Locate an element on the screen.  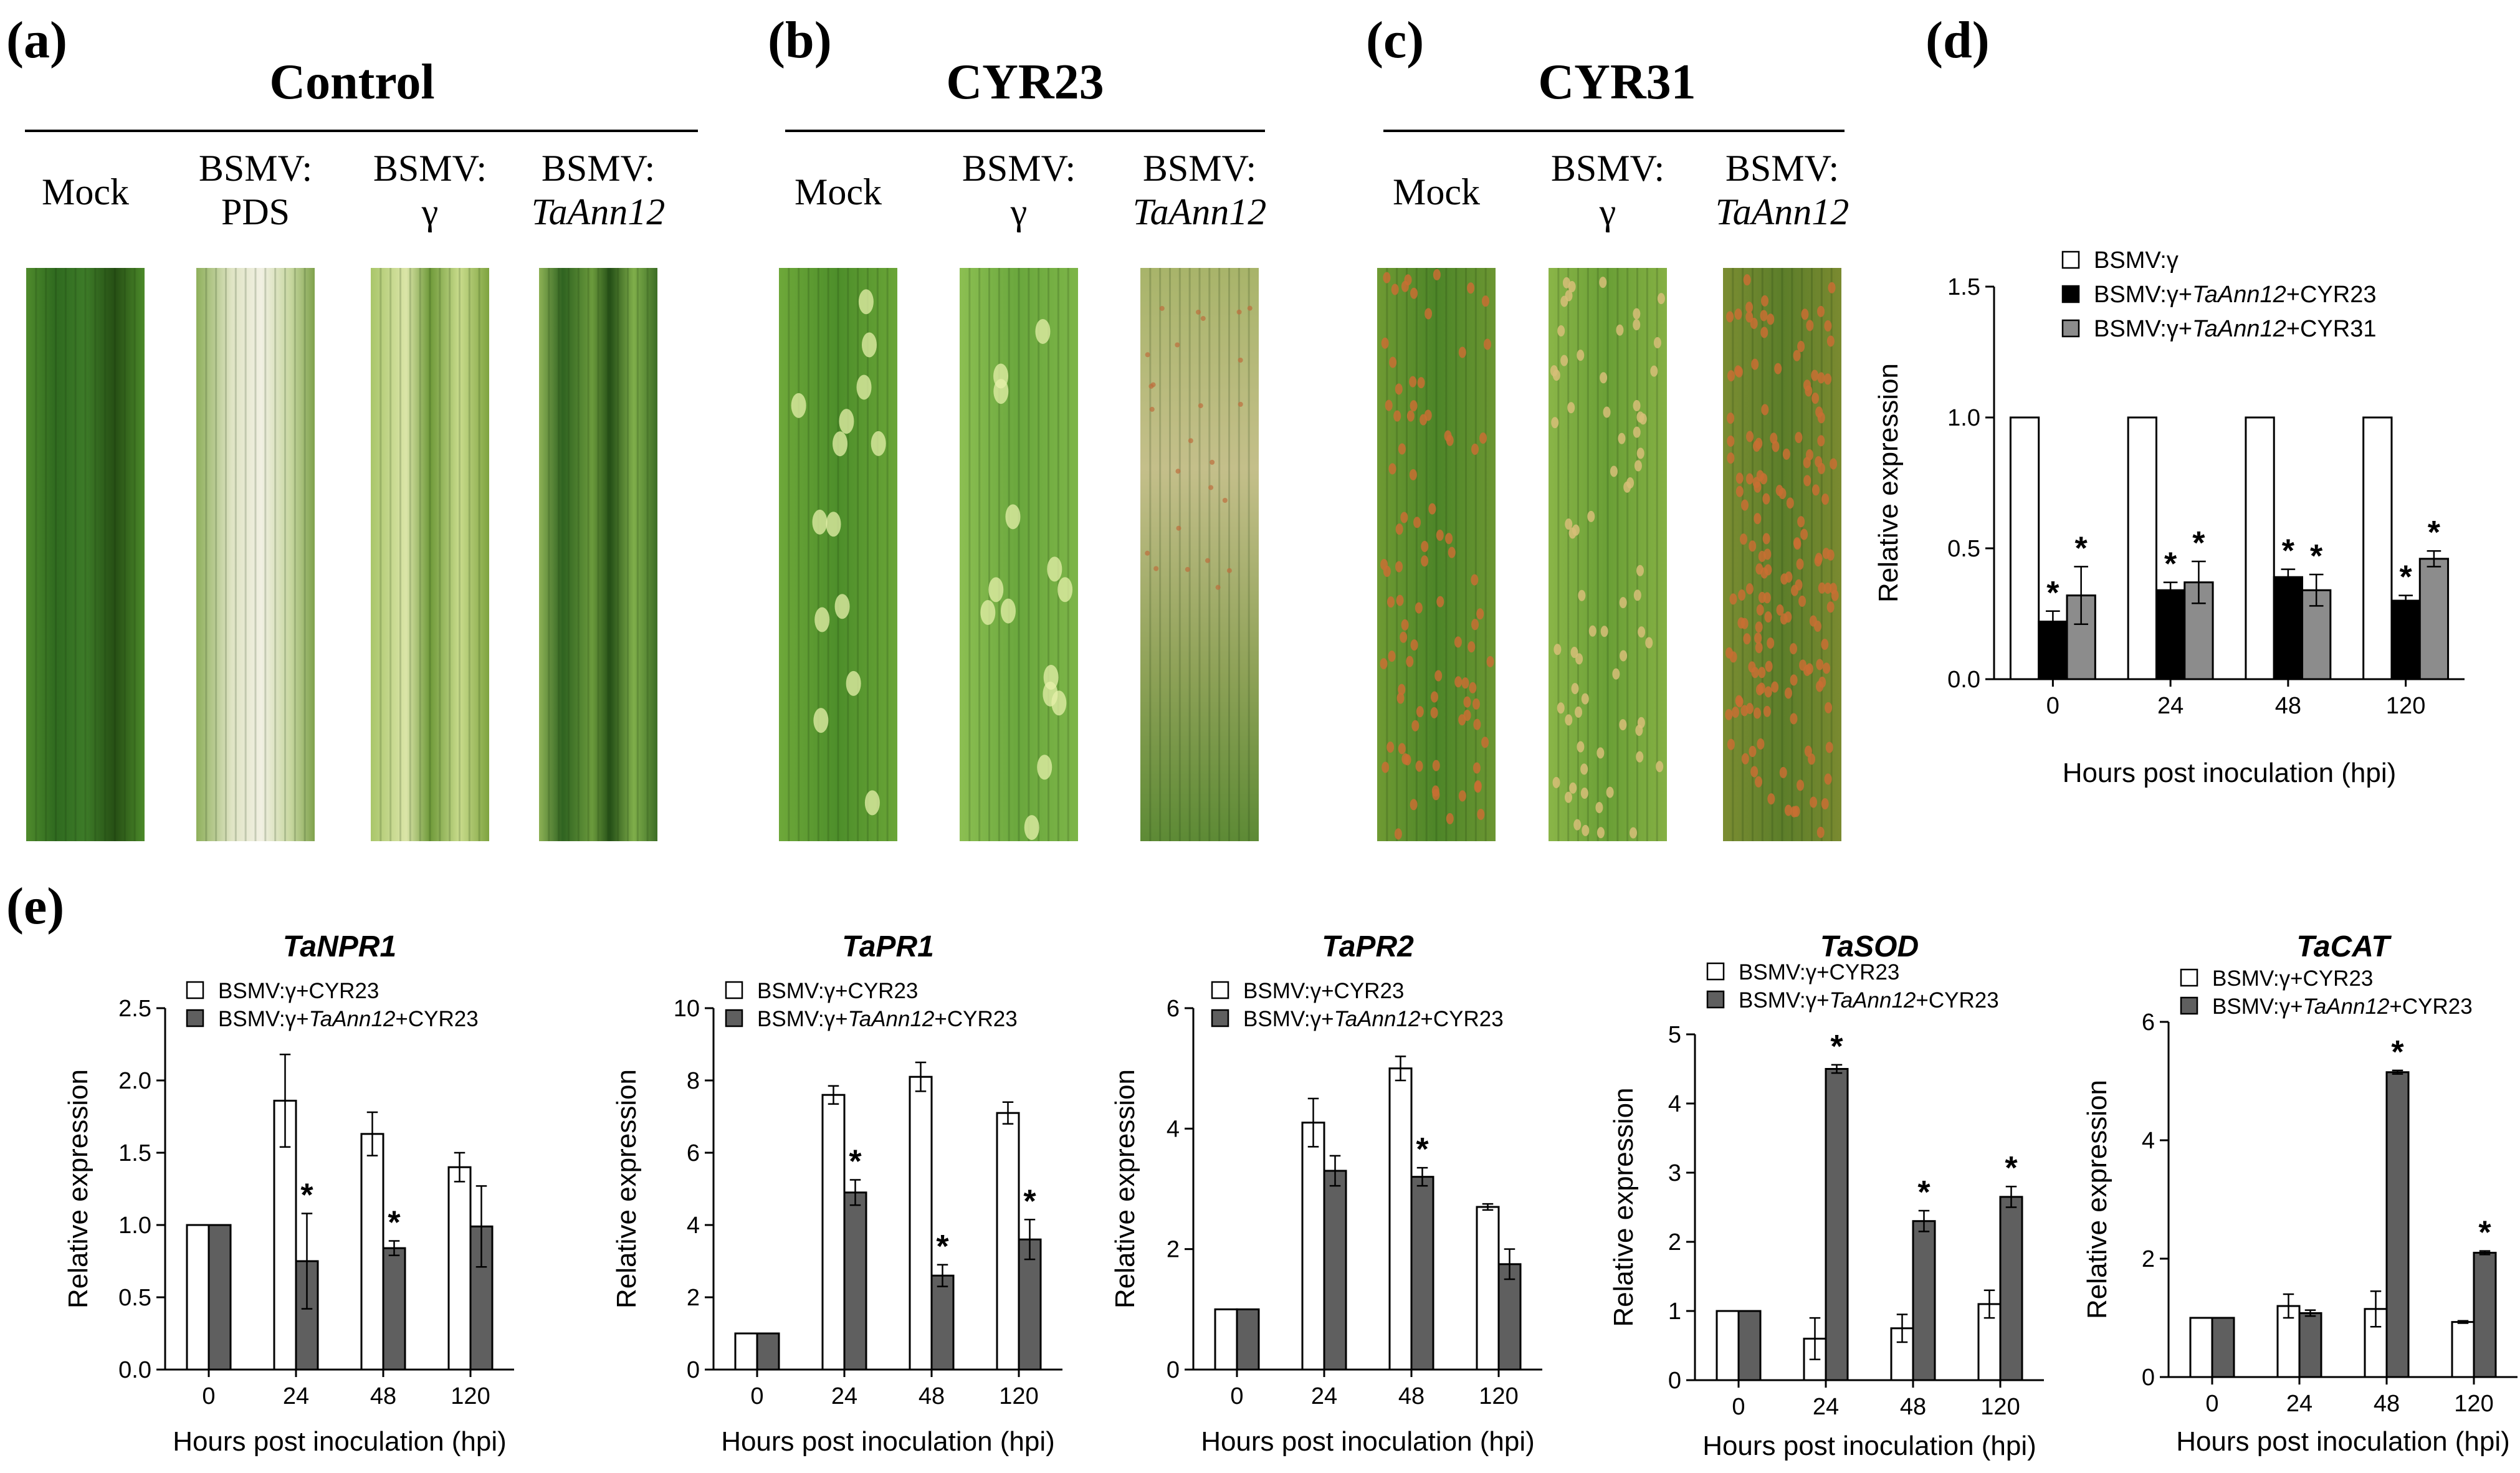
legend-text-part: BSMV:γ+CYR23 is located at coordinates (298, 991).